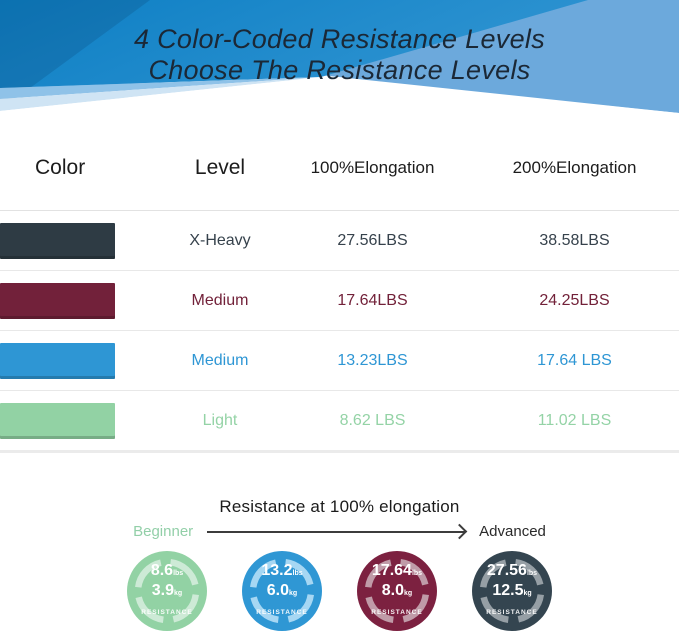 The height and width of the screenshot is (633, 679). What do you see at coordinates (339, 70) in the screenshot?
I see `banner-title-line2: Choose The Resistance Levels` at bounding box center [339, 70].